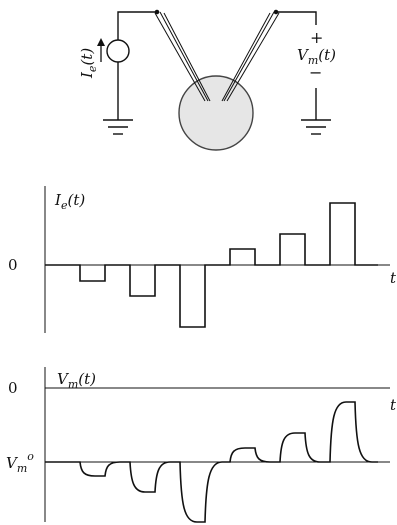 Image resolution: width=397 pixels, height=525 pixels. I want to click on rest-potential-label: Vmo, so click(20, 462).